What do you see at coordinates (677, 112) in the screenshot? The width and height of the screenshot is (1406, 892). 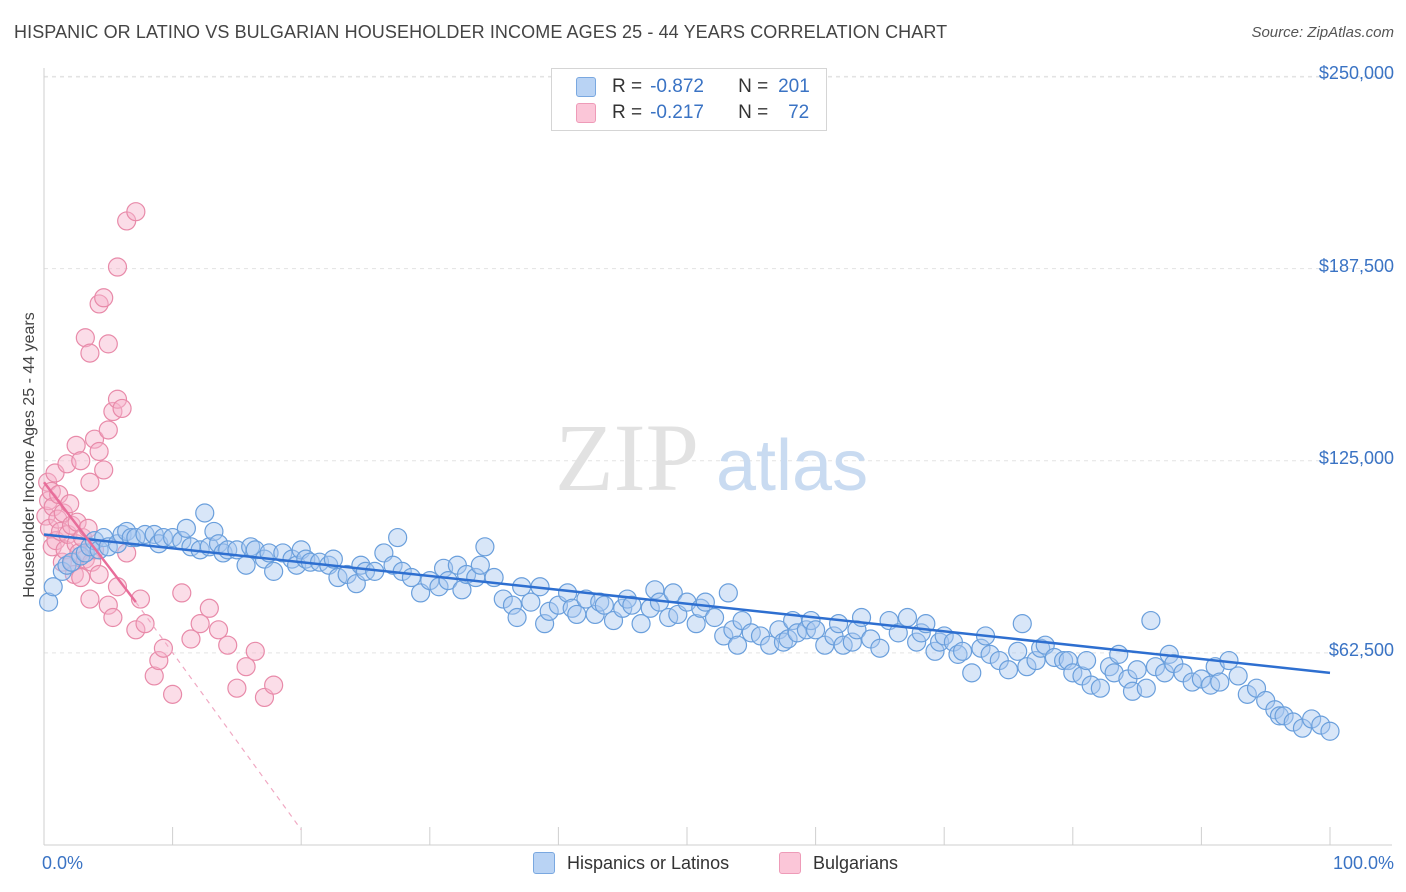 I see `legend-r-value: -0.217` at bounding box center [677, 112].